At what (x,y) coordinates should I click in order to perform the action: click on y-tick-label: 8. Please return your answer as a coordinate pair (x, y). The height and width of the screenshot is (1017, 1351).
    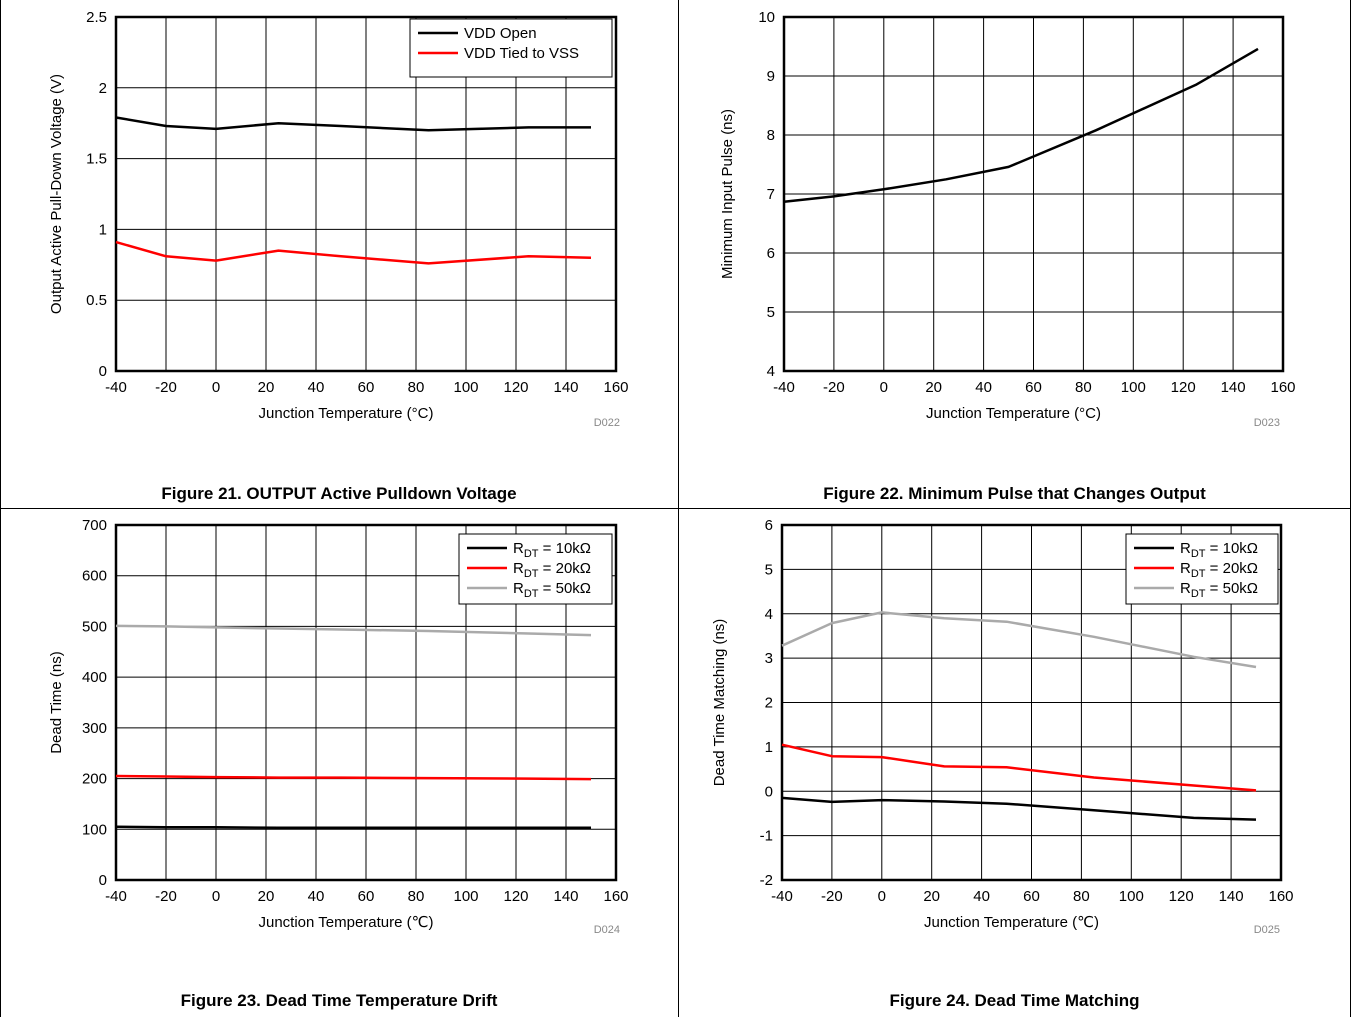
    Looking at the image, I should click on (771, 135).